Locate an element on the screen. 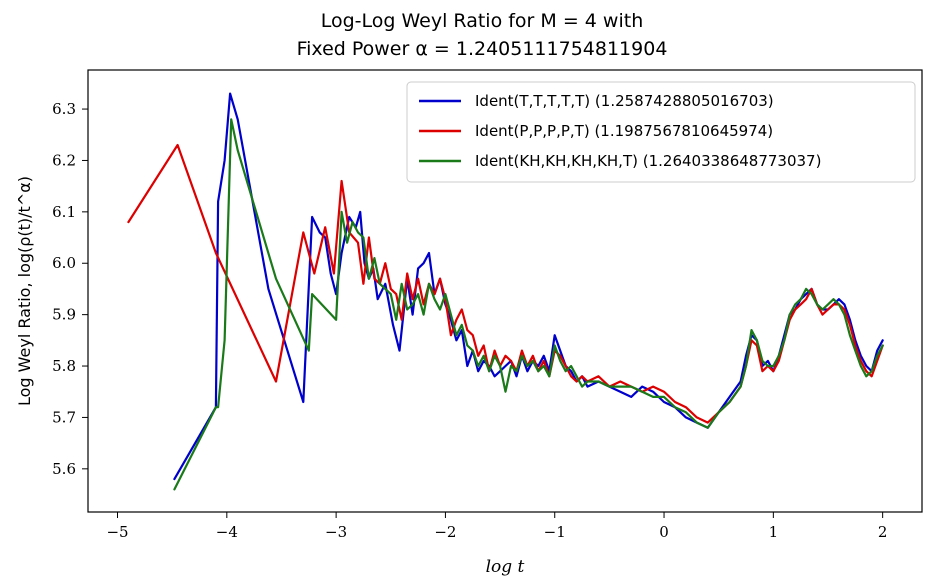 The width and height of the screenshot is (942, 577). x-tick-label: −5 is located at coordinates (117, 532).